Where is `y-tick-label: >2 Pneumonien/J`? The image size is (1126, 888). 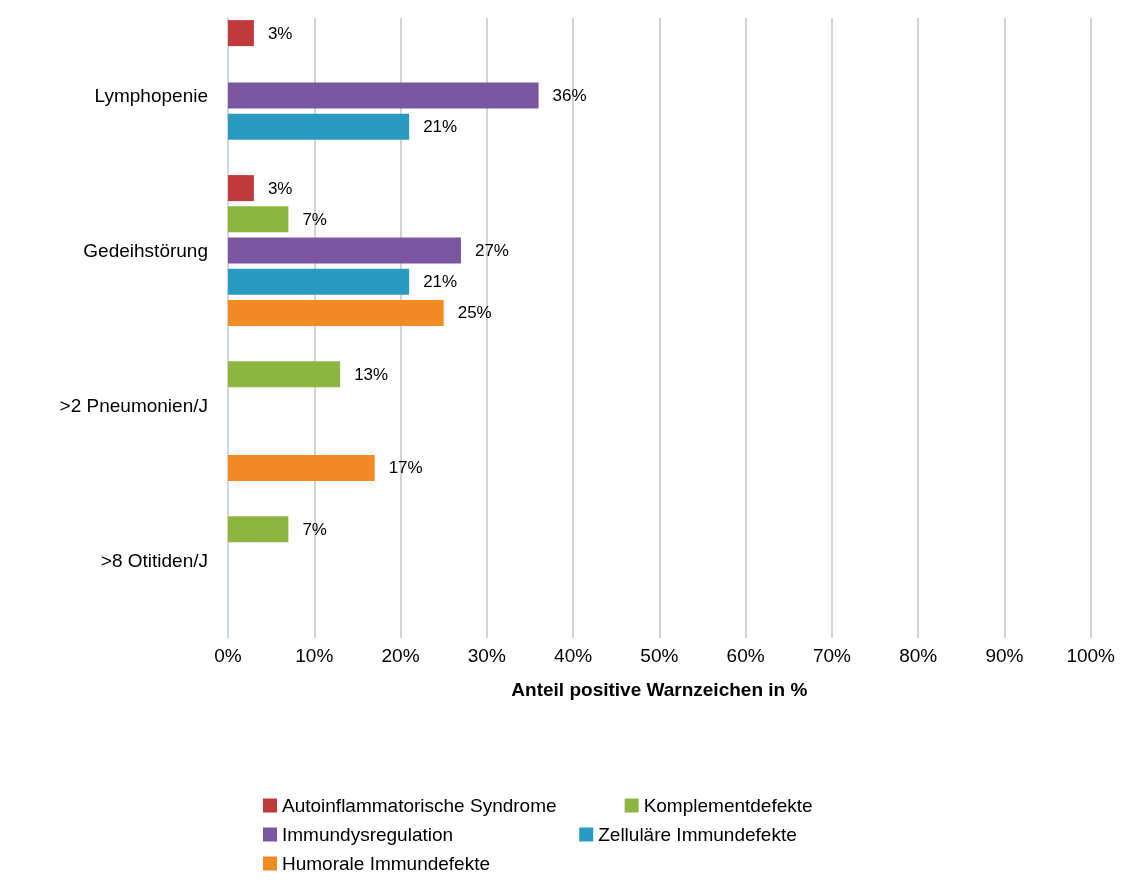 y-tick-label: >2 Pneumonien/J is located at coordinates (133, 405).